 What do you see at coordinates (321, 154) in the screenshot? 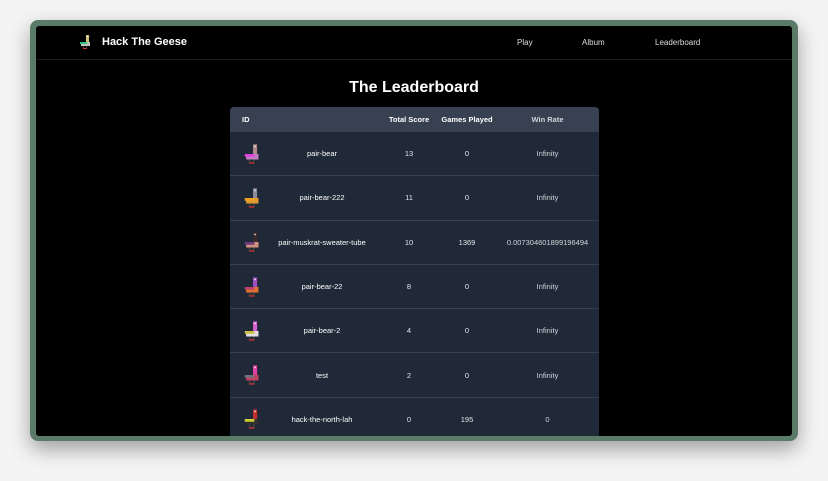
I see `player-id: pair-bear` at bounding box center [321, 154].